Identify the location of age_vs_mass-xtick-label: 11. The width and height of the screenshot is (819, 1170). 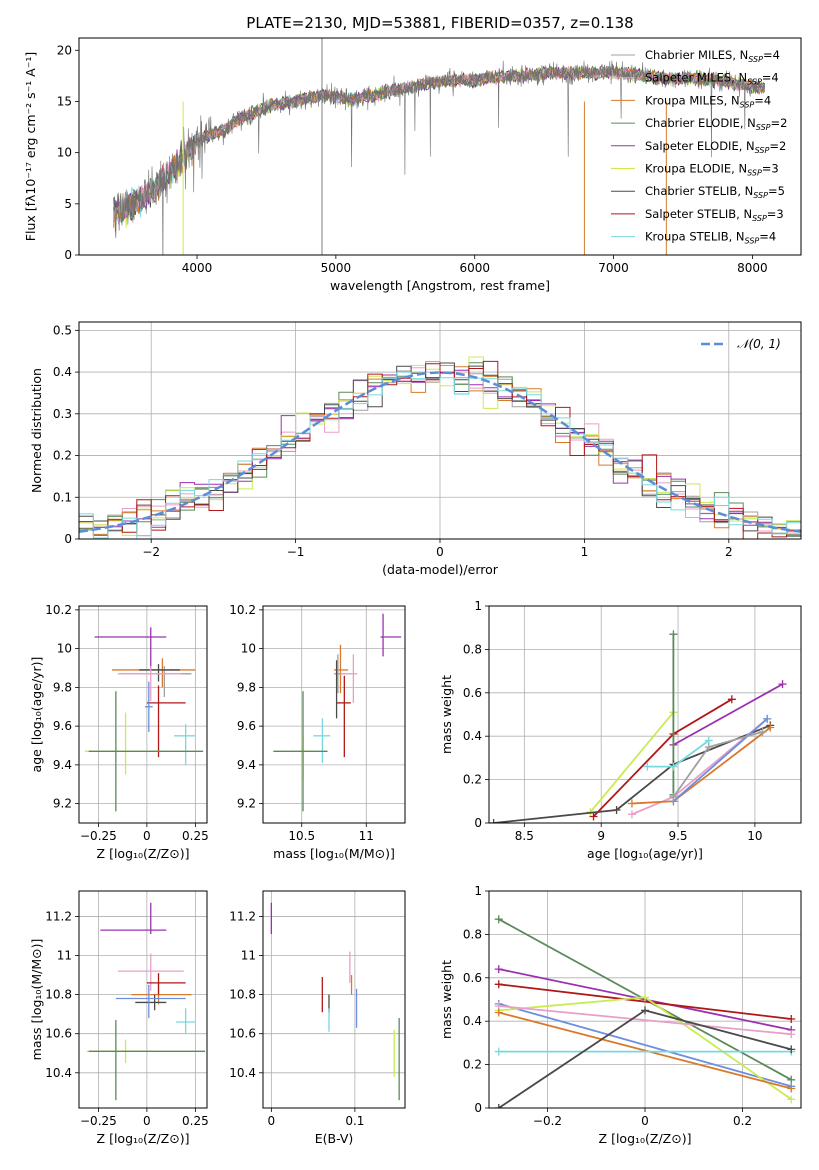
(366, 836).